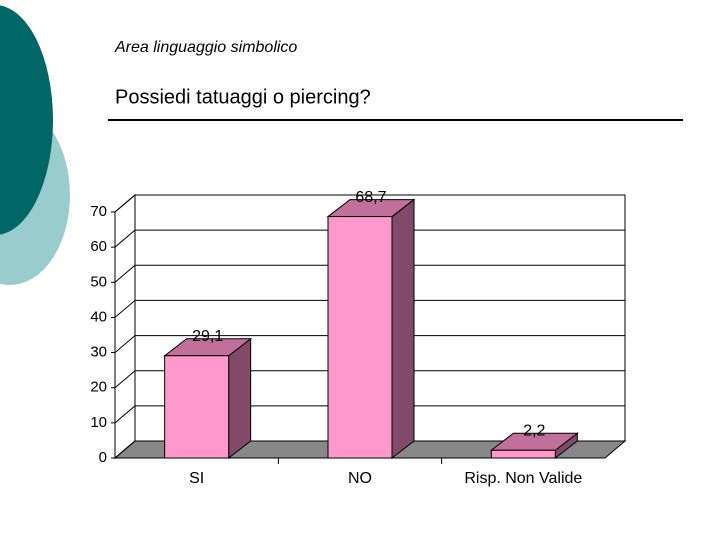 Image resolution: width=720 pixels, height=540 pixels. Describe the element at coordinates (98, 387) in the screenshot. I see `y-tick-label: 20` at that location.